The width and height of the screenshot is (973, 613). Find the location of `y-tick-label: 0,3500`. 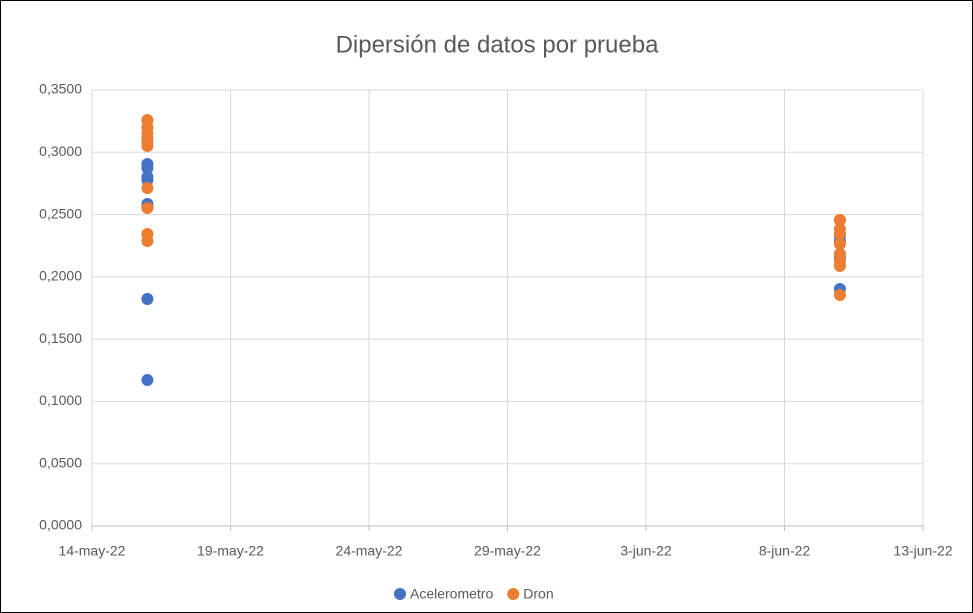

y-tick-label: 0,3500 is located at coordinates (60, 89).